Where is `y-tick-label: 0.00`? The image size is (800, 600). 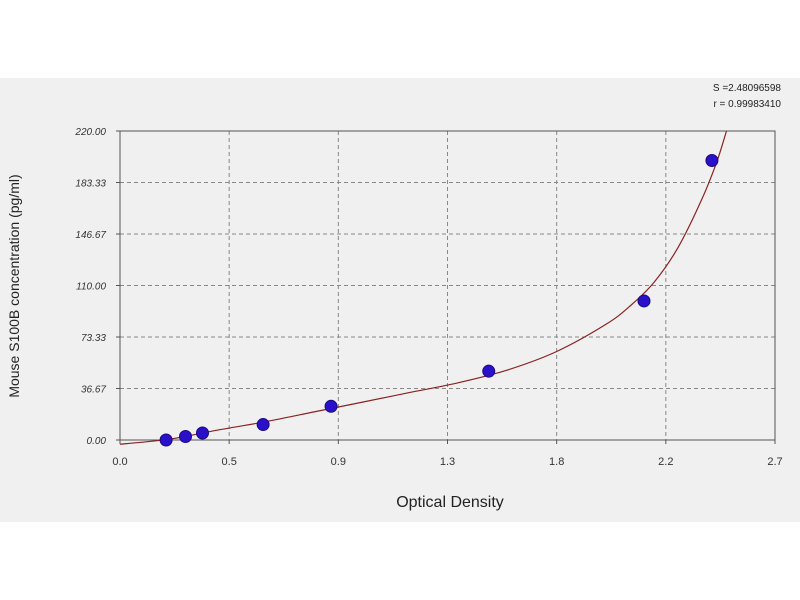
y-tick-label: 0.00 is located at coordinates (97, 441).